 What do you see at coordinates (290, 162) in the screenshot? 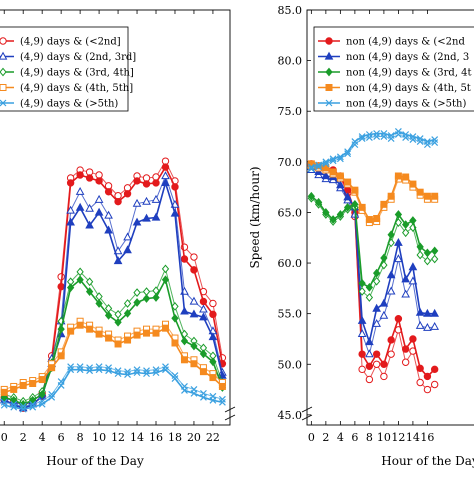
I see `y-tick-label: 70.0` at bounding box center [290, 162].